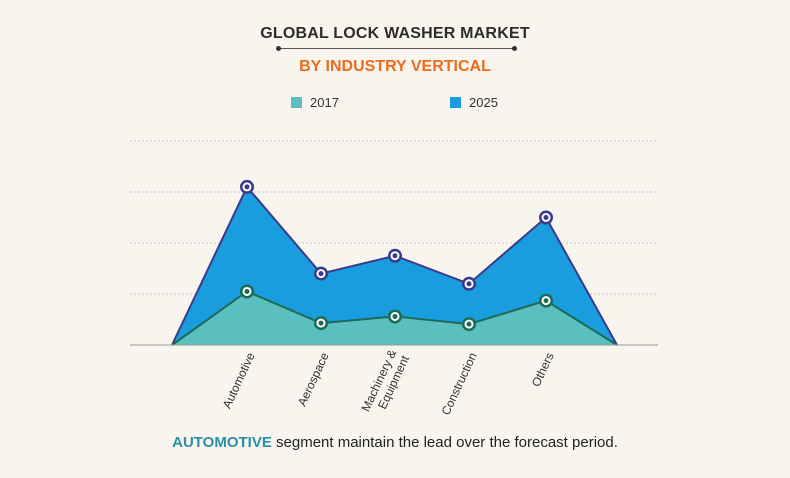 This screenshot has width=790, height=478. Describe the element at coordinates (385, 383) in the screenshot. I see `x-tick-label: Machinery &Equipment` at that location.